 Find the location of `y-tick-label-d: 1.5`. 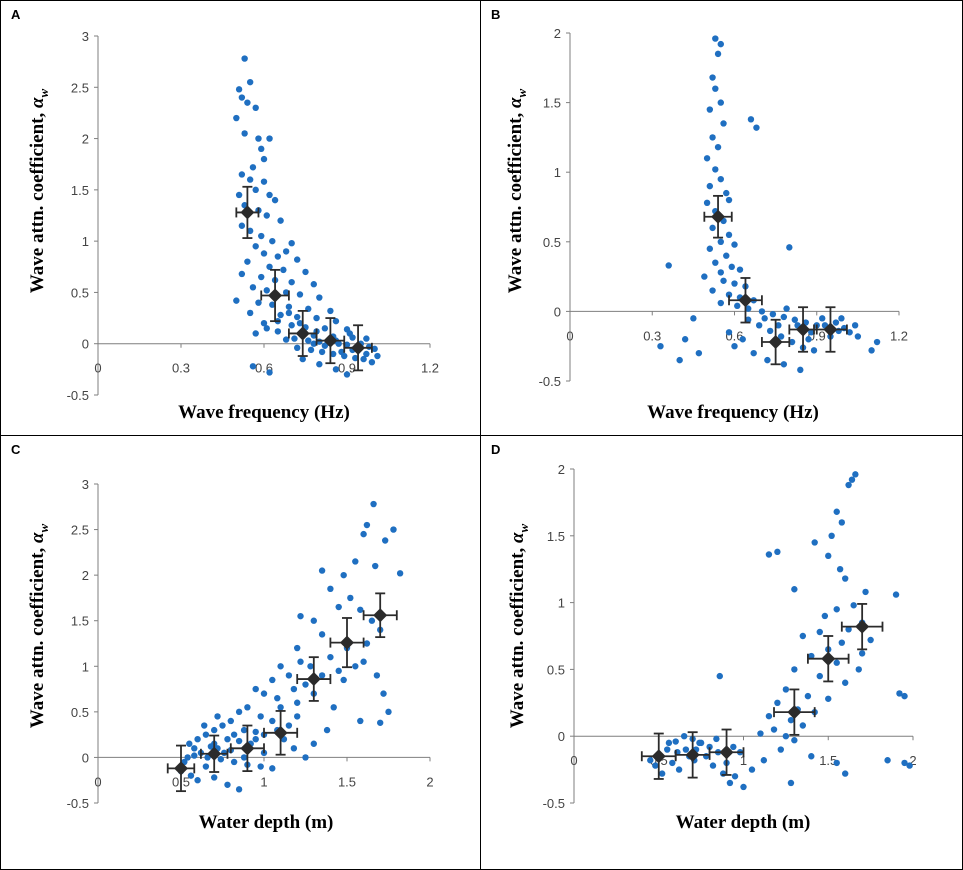

y-tick-label-d: 1.5 is located at coordinates (556, 536).